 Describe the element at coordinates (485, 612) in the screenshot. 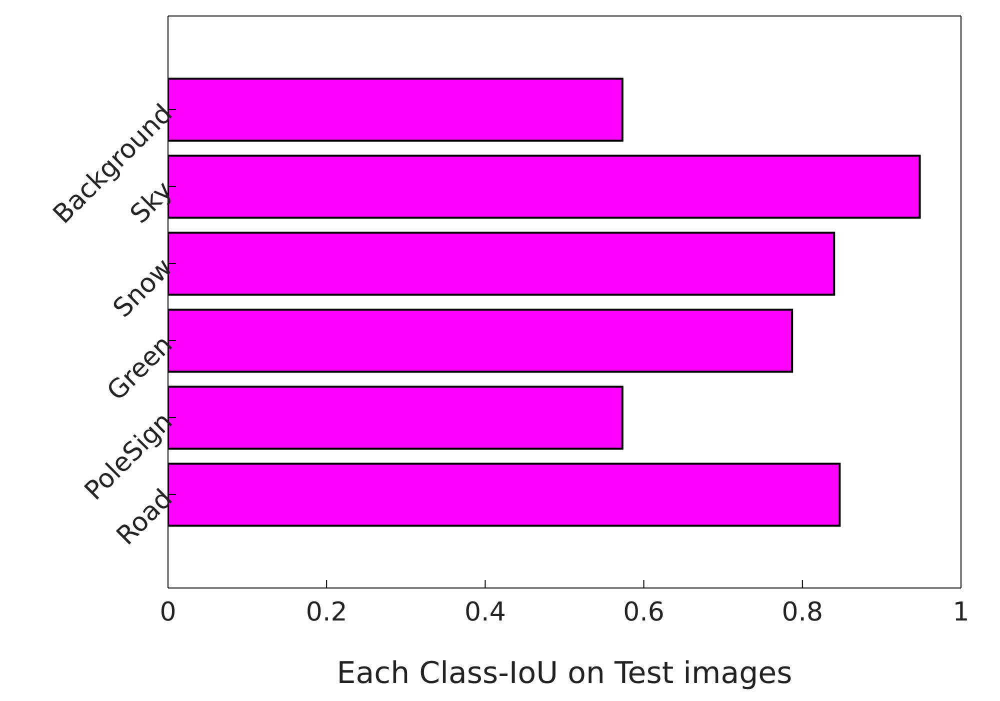

I see `x-tick-label: 0.4` at that location.